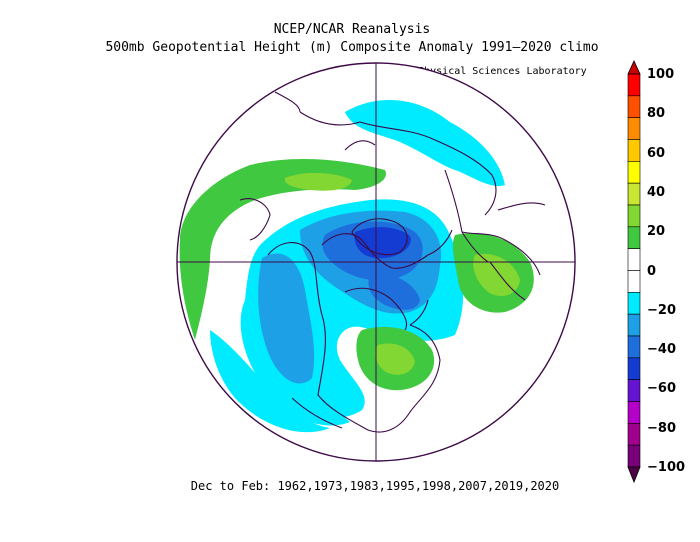 This screenshot has height=542, width=700. I want to click on colorbar-tick-label: 40, so click(656, 192).